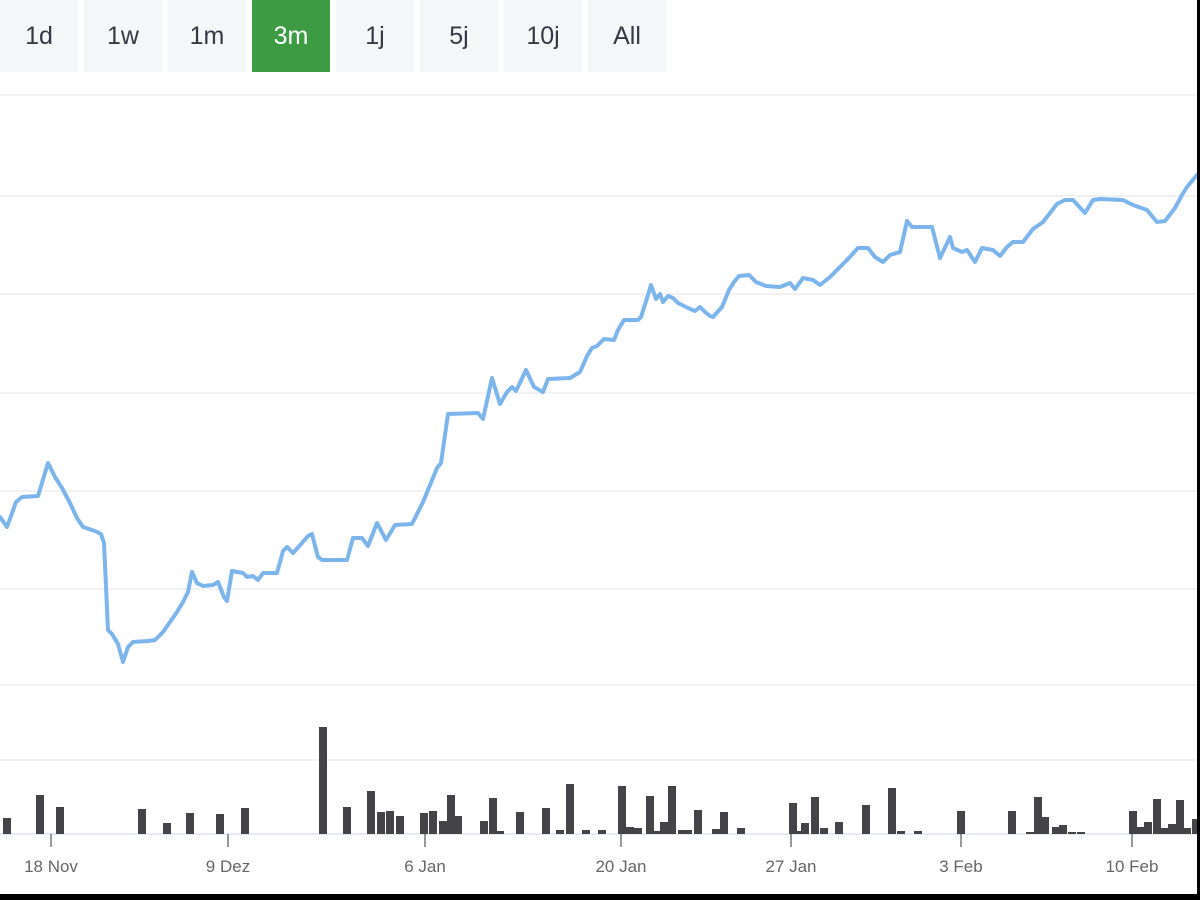 Image resolution: width=1200 pixels, height=900 pixels. What do you see at coordinates (375, 36) in the screenshot?
I see `range-button-1j: 1j` at bounding box center [375, 36].